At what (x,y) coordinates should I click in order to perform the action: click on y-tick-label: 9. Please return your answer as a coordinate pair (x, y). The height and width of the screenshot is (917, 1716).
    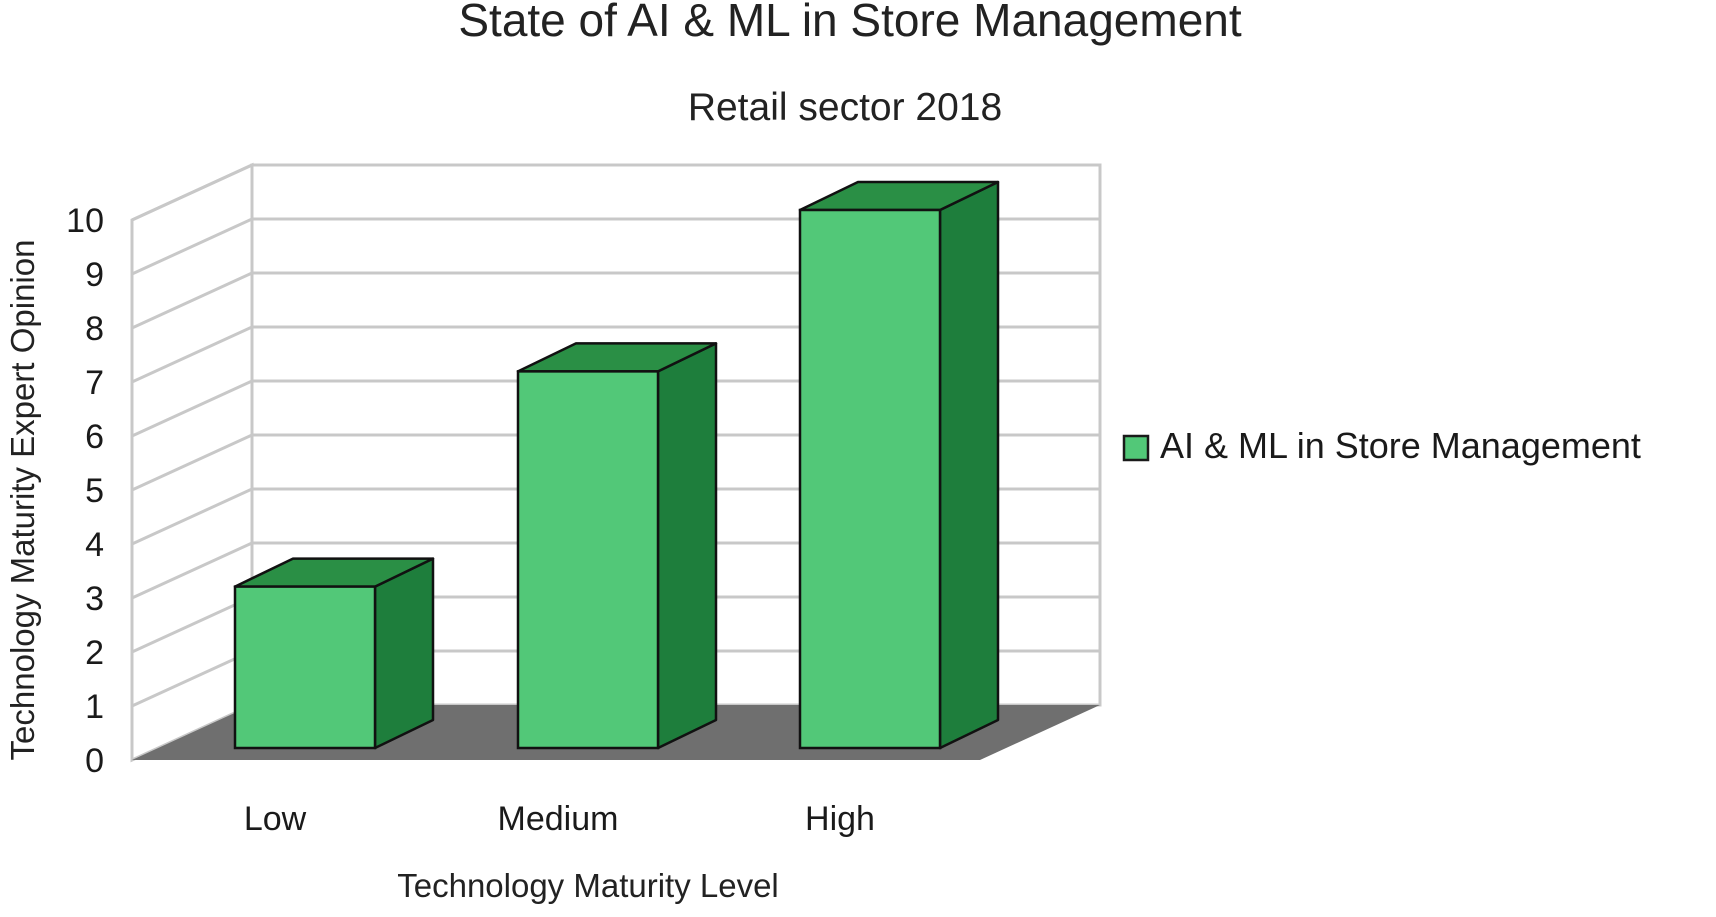
    Looking at the image, I should click on (94, 275).